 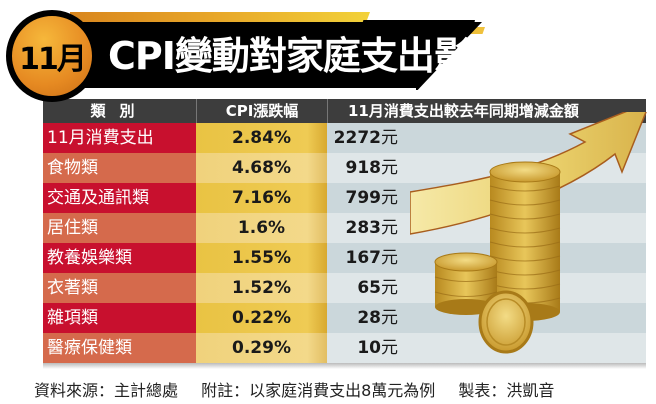 I want to click on table-row: 雜項類 0.22% 28元, so click(x=344, y=318).